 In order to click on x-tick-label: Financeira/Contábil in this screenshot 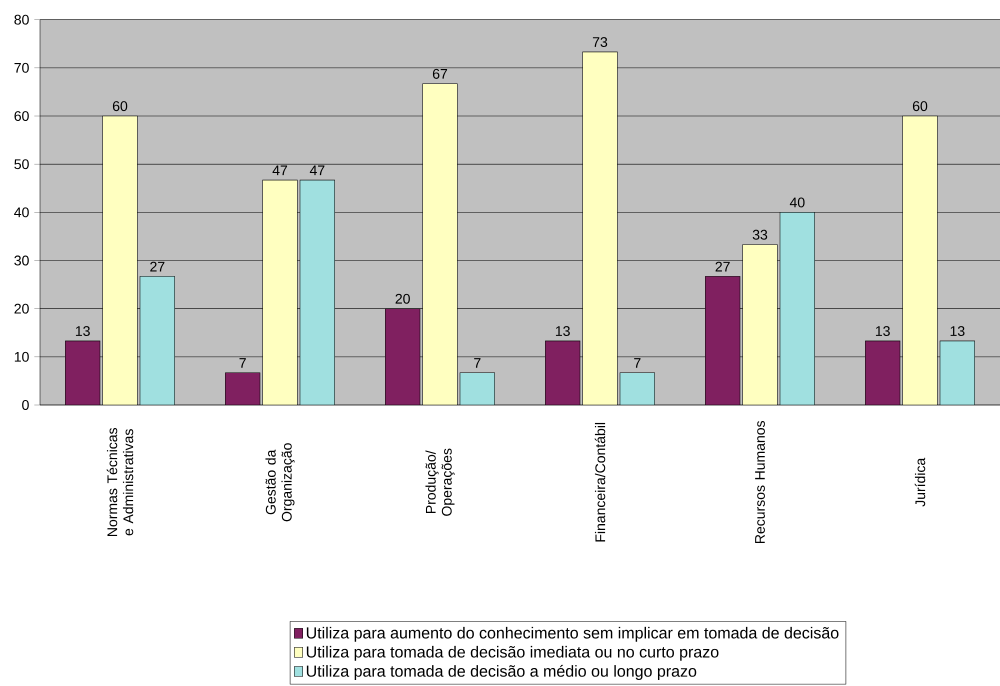, I will do `click(600, 482)`.